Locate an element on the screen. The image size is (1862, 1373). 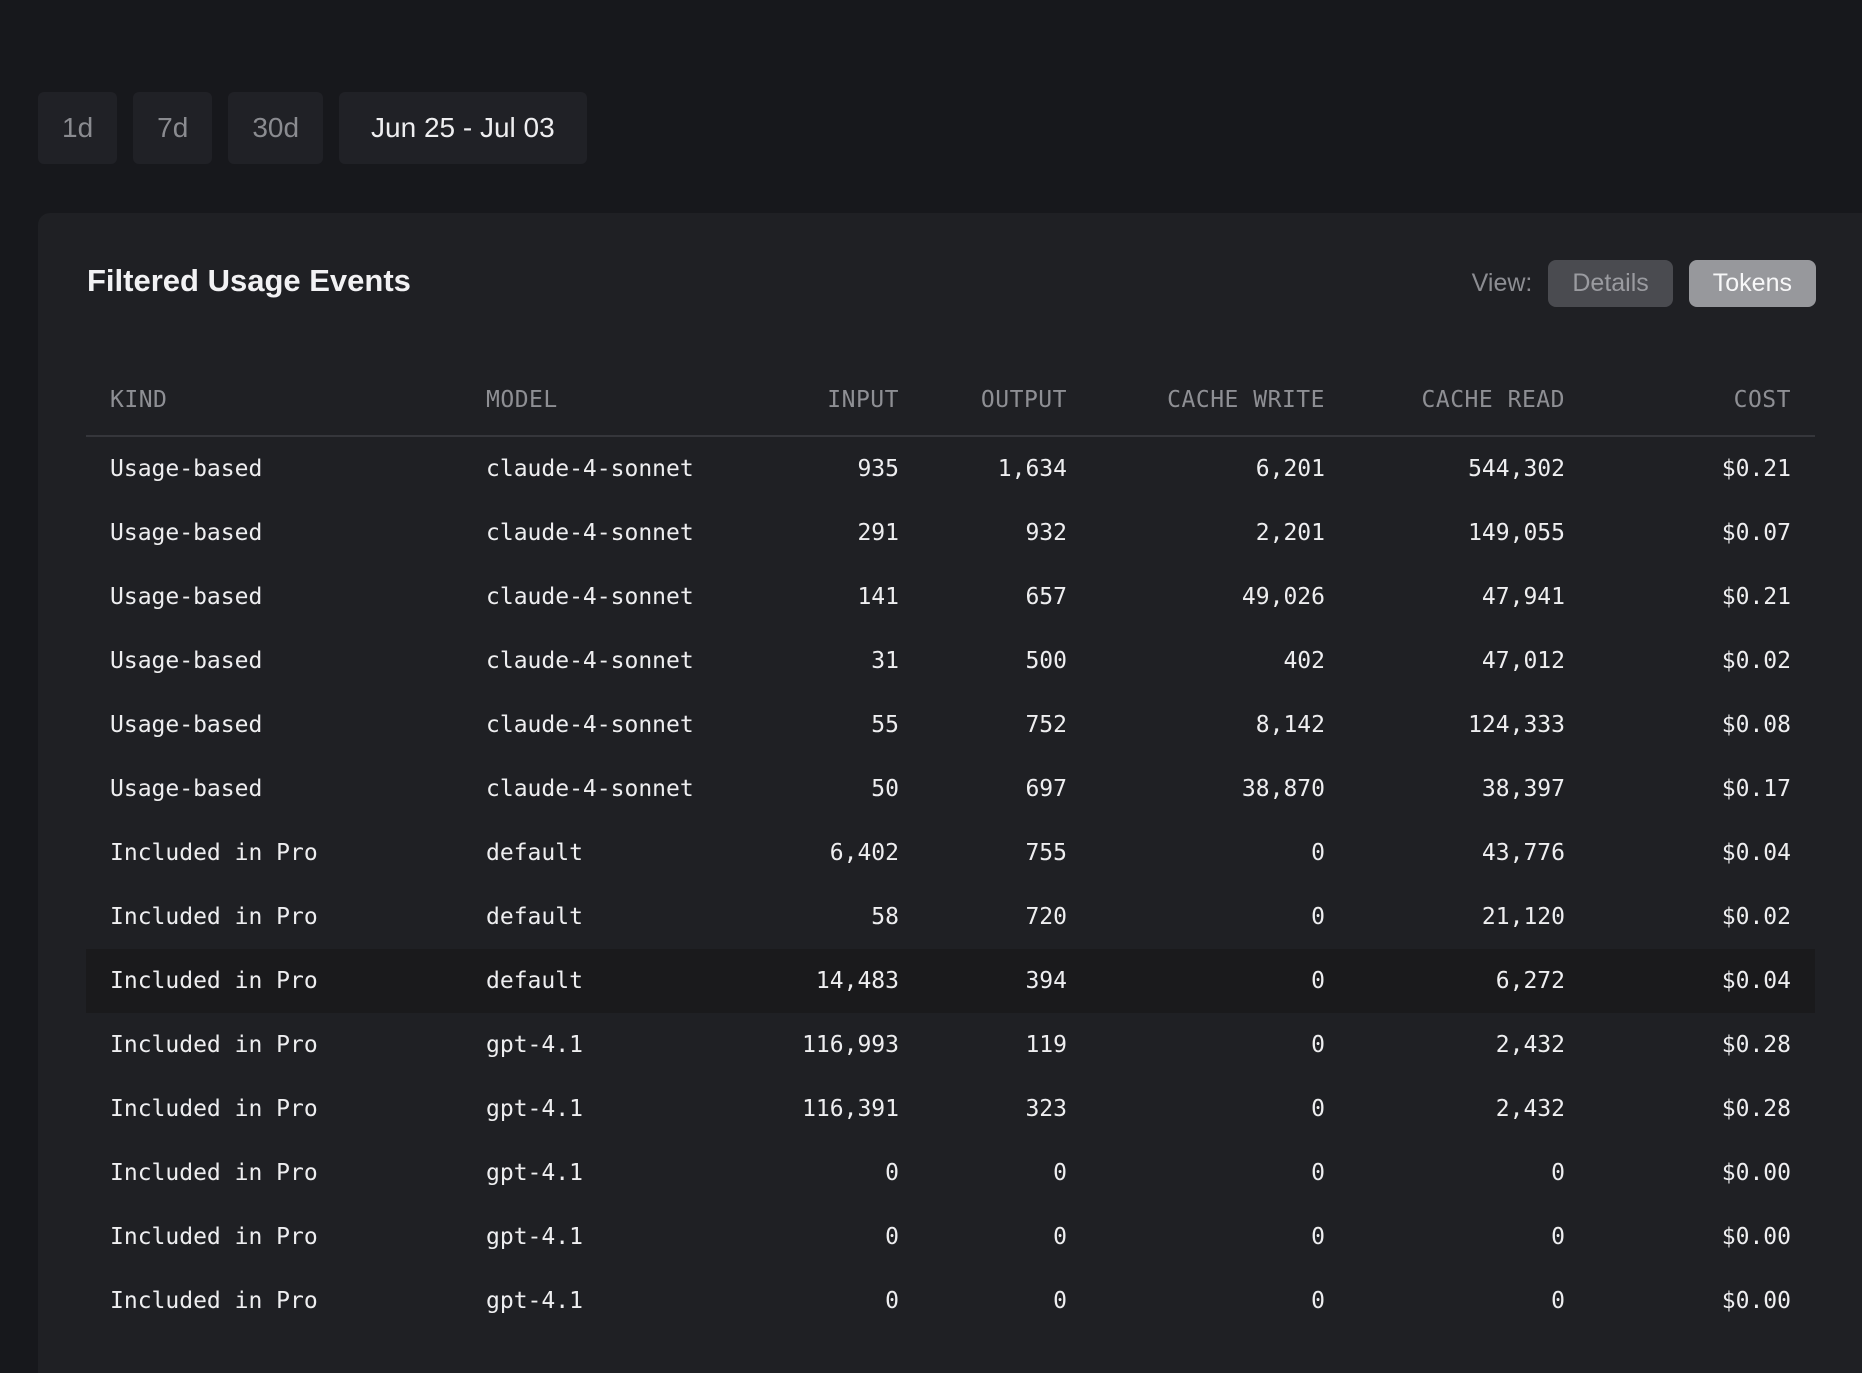
cell-cost: $0.28 is located at coordinates (1756, 1109).